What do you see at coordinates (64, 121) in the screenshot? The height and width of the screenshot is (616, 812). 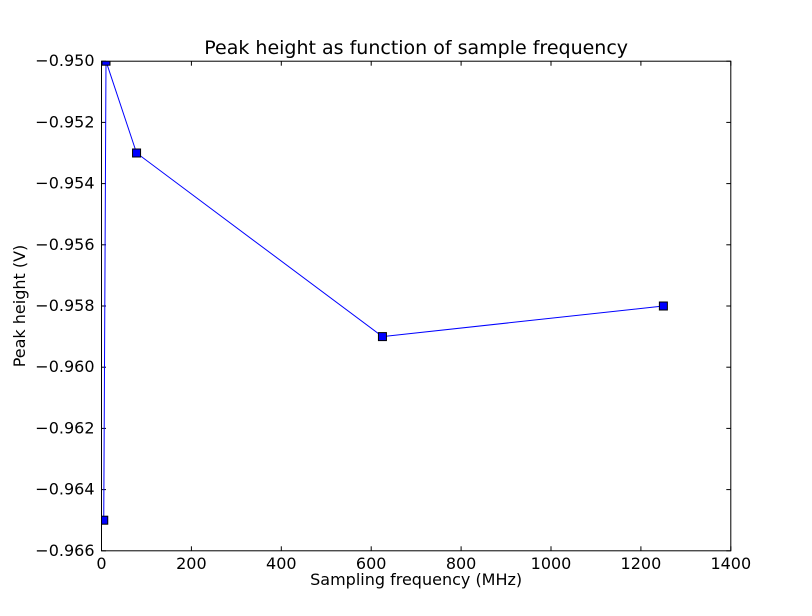 I see `y-tick-label: −0.952` at bounding box center [64, 121].